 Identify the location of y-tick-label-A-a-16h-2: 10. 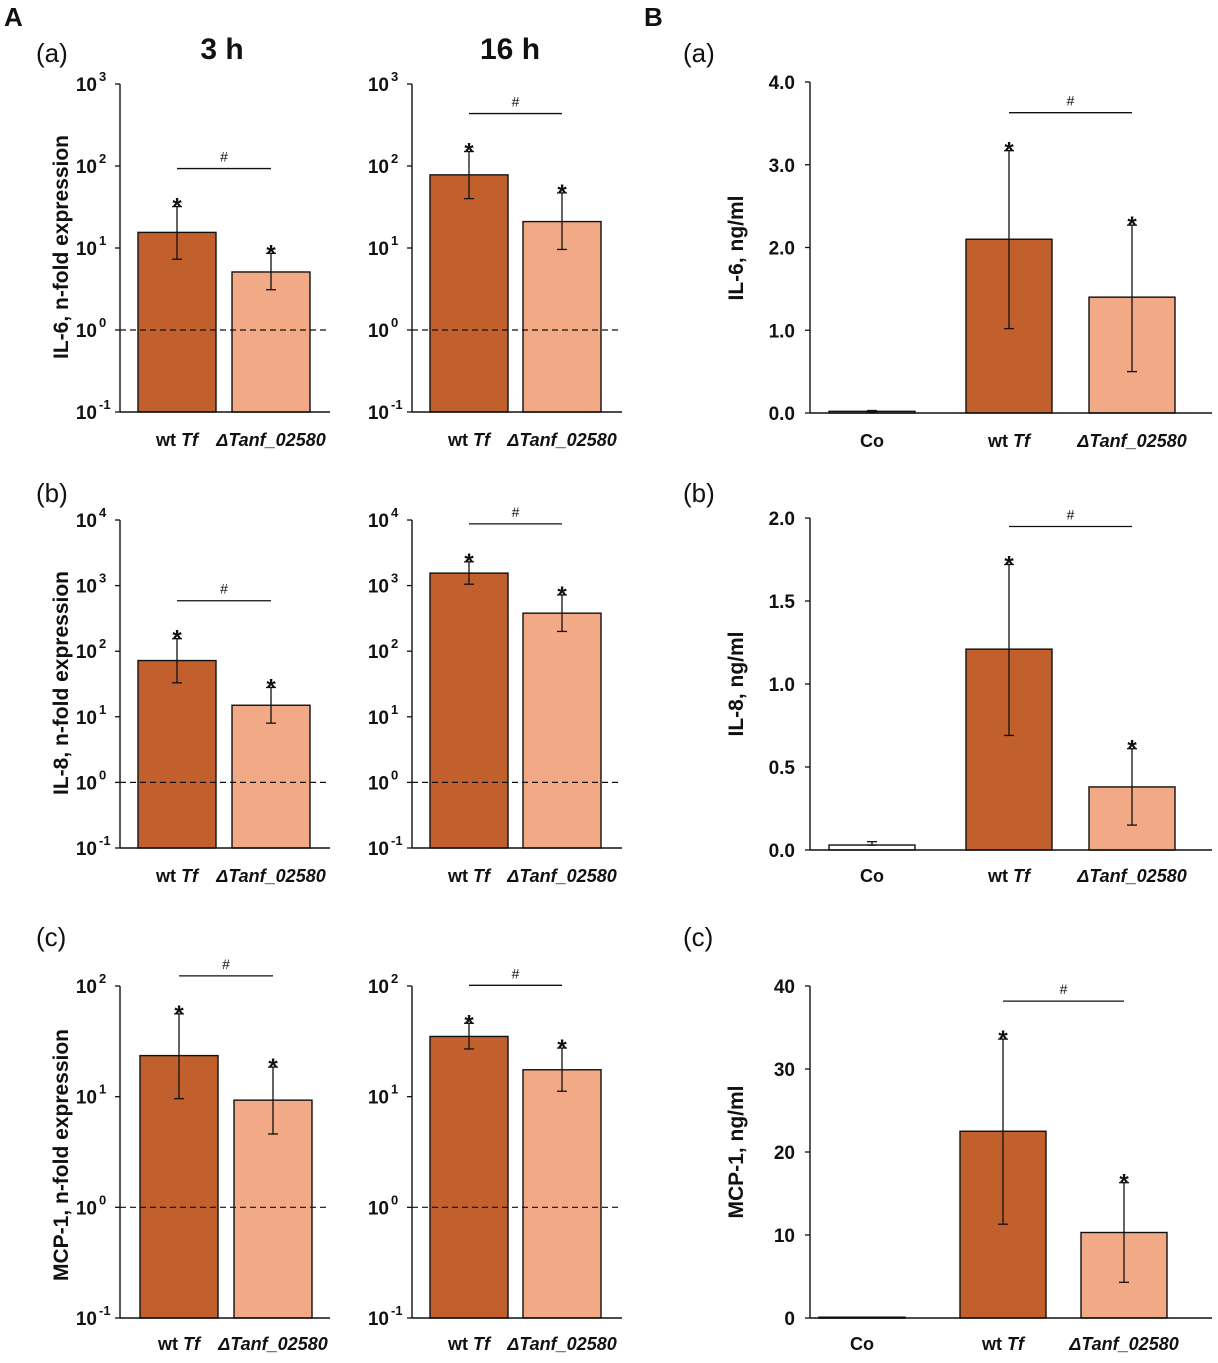
(378, 167).